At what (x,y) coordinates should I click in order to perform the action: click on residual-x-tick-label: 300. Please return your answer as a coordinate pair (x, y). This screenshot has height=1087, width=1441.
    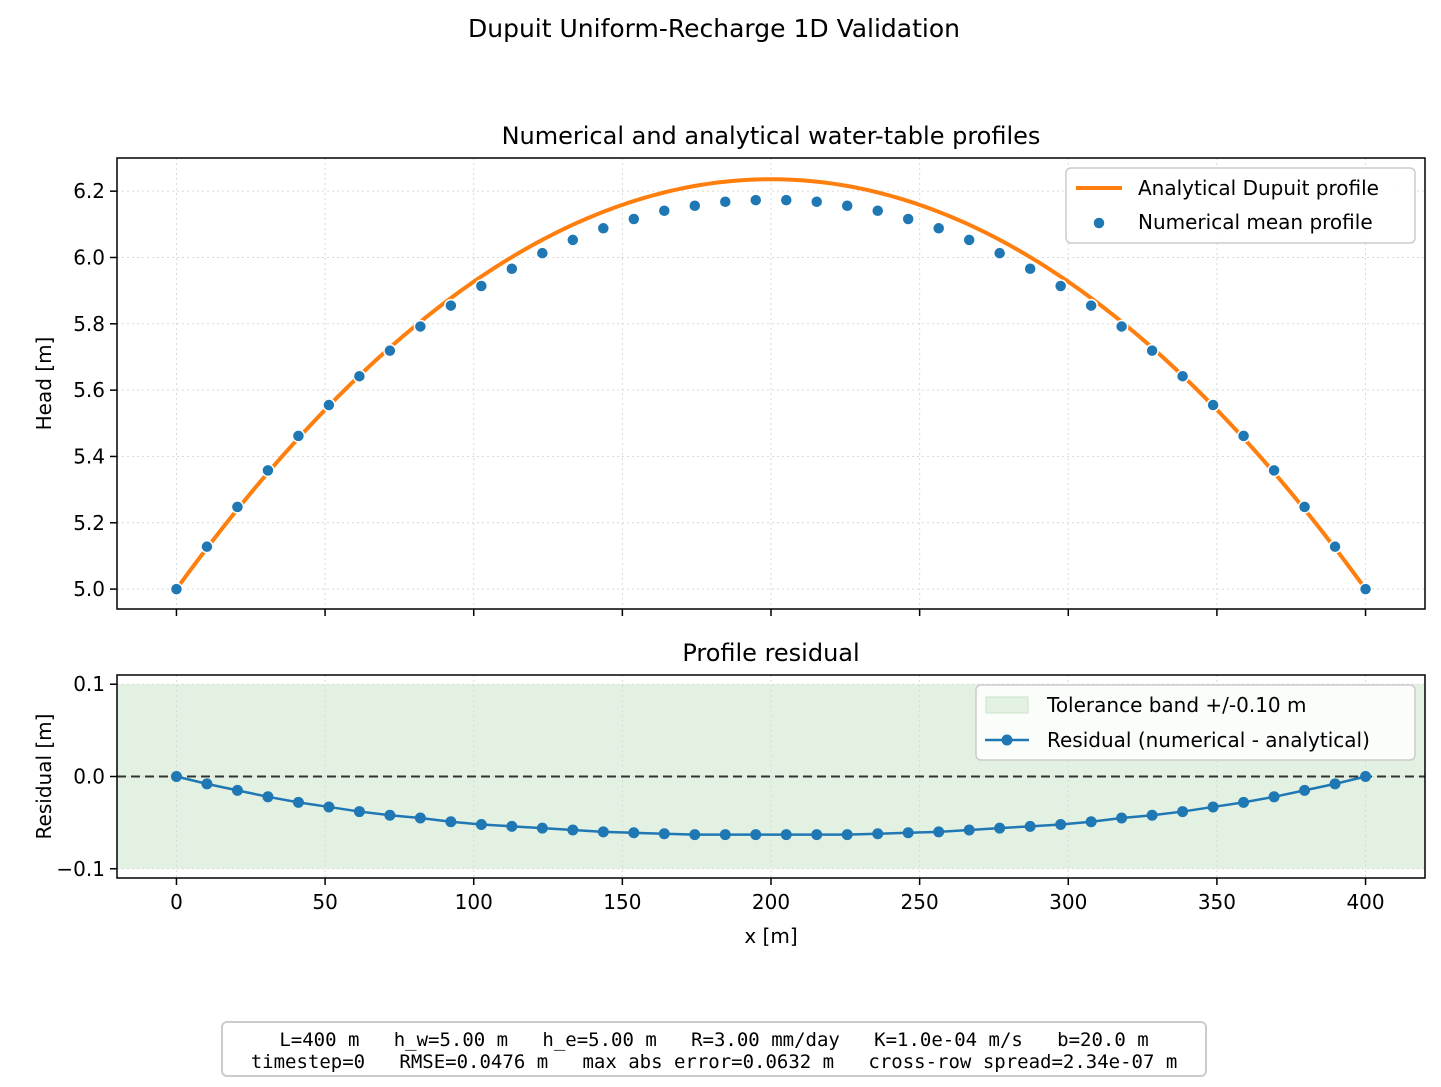
    Looking at the image, I should click on (1068, 902).